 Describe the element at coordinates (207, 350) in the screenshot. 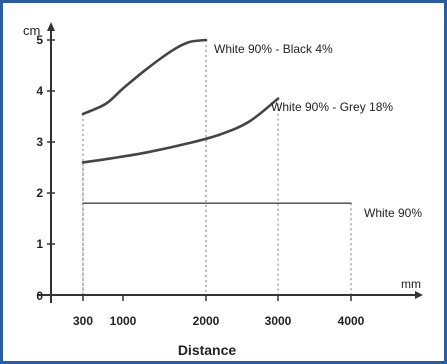

I see `x-axis-title: Distance` at that location.